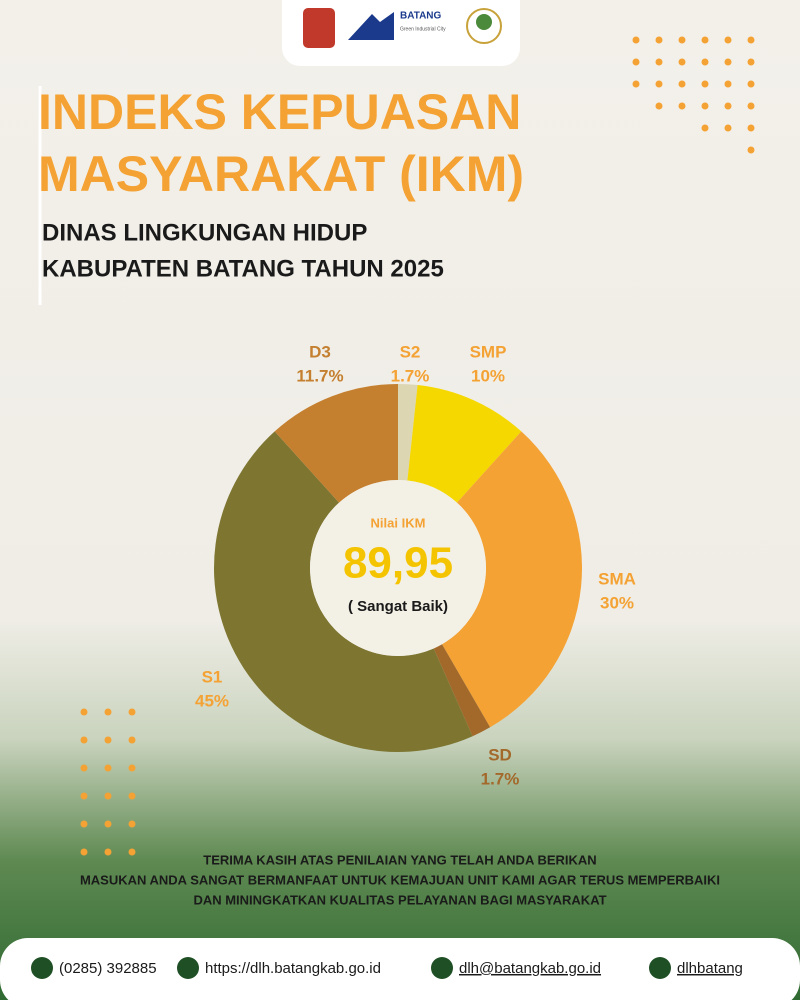 The height and width of the screenshot is (1000, 800). What do you see at coordinates (410, 351) in the screenshot?
I see `slice-label: S2` at bounding box center [410, 351].